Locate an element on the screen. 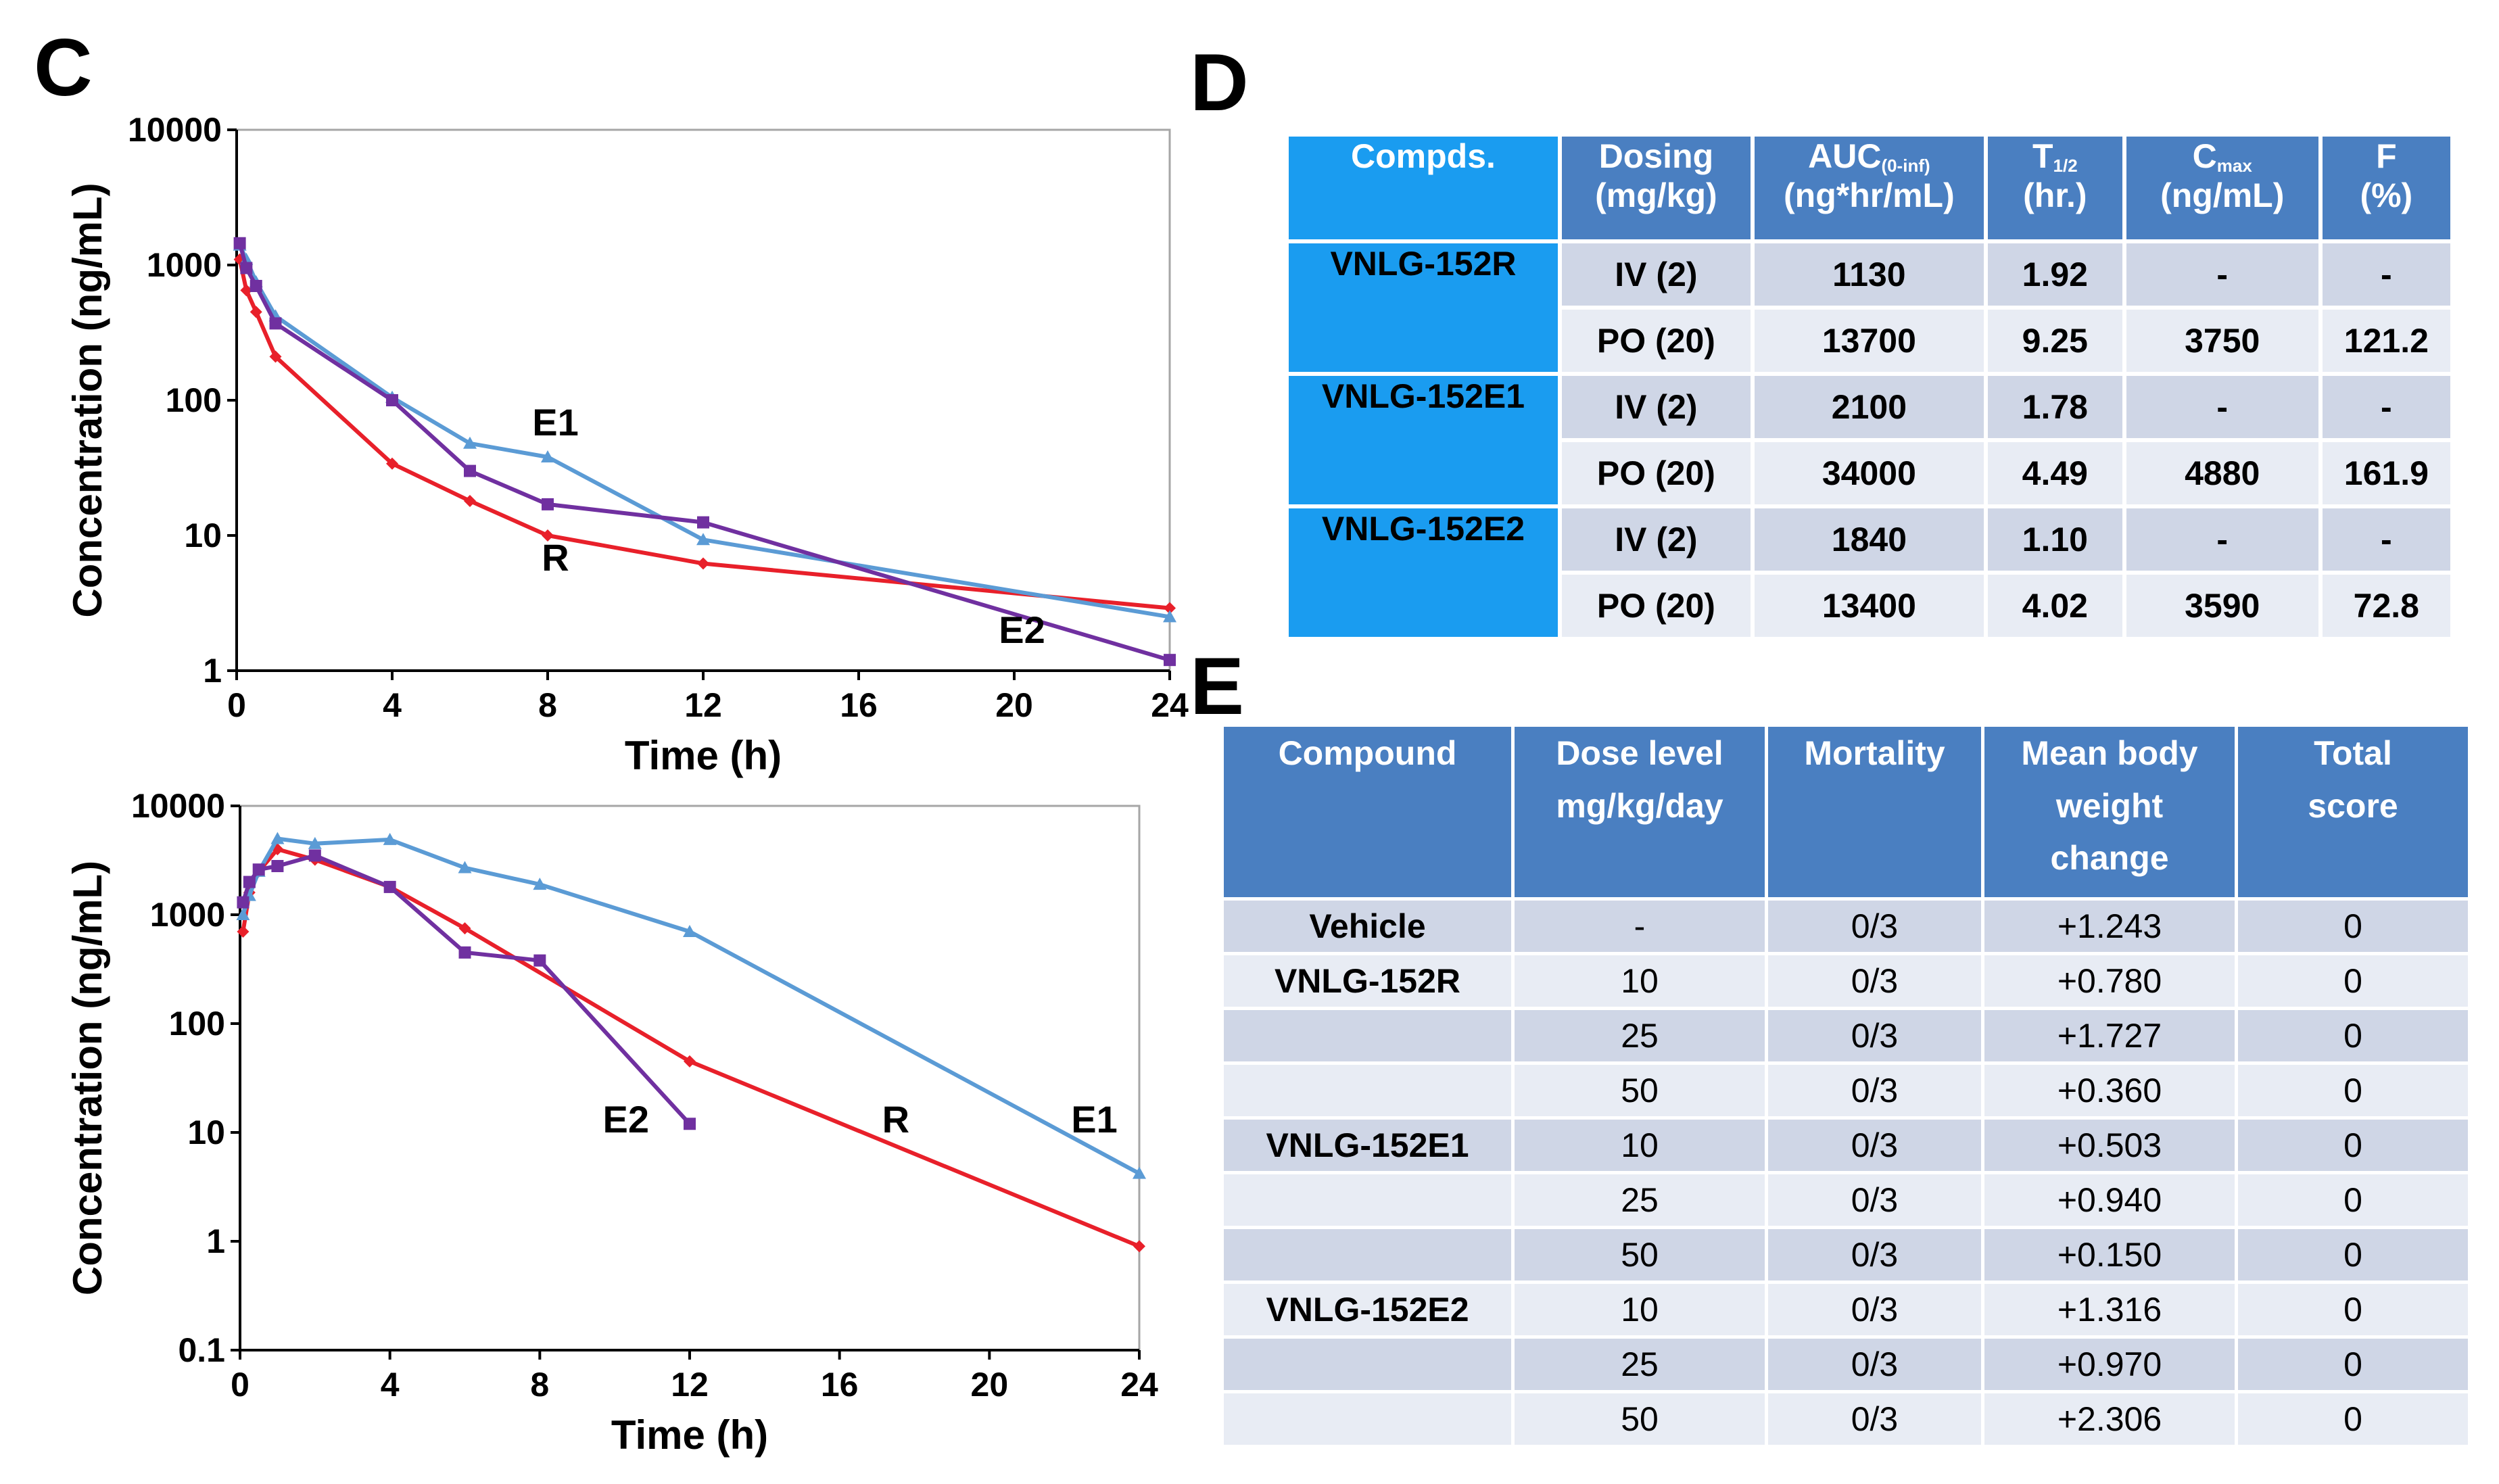 This screenshot has height=1484, width=2499. table-cell: +1.727 is located at coordinates (2109, 1036).